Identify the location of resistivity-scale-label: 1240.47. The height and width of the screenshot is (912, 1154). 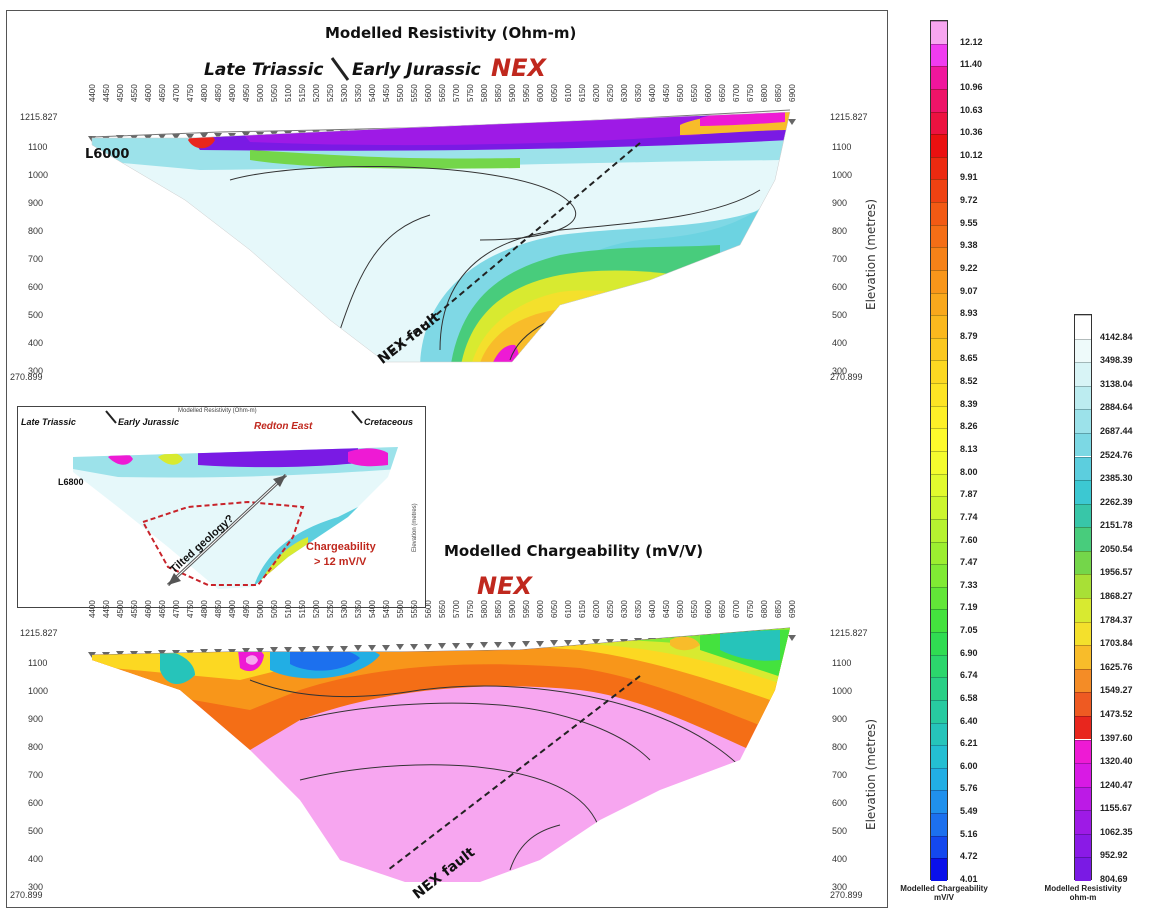
(1116, 784).